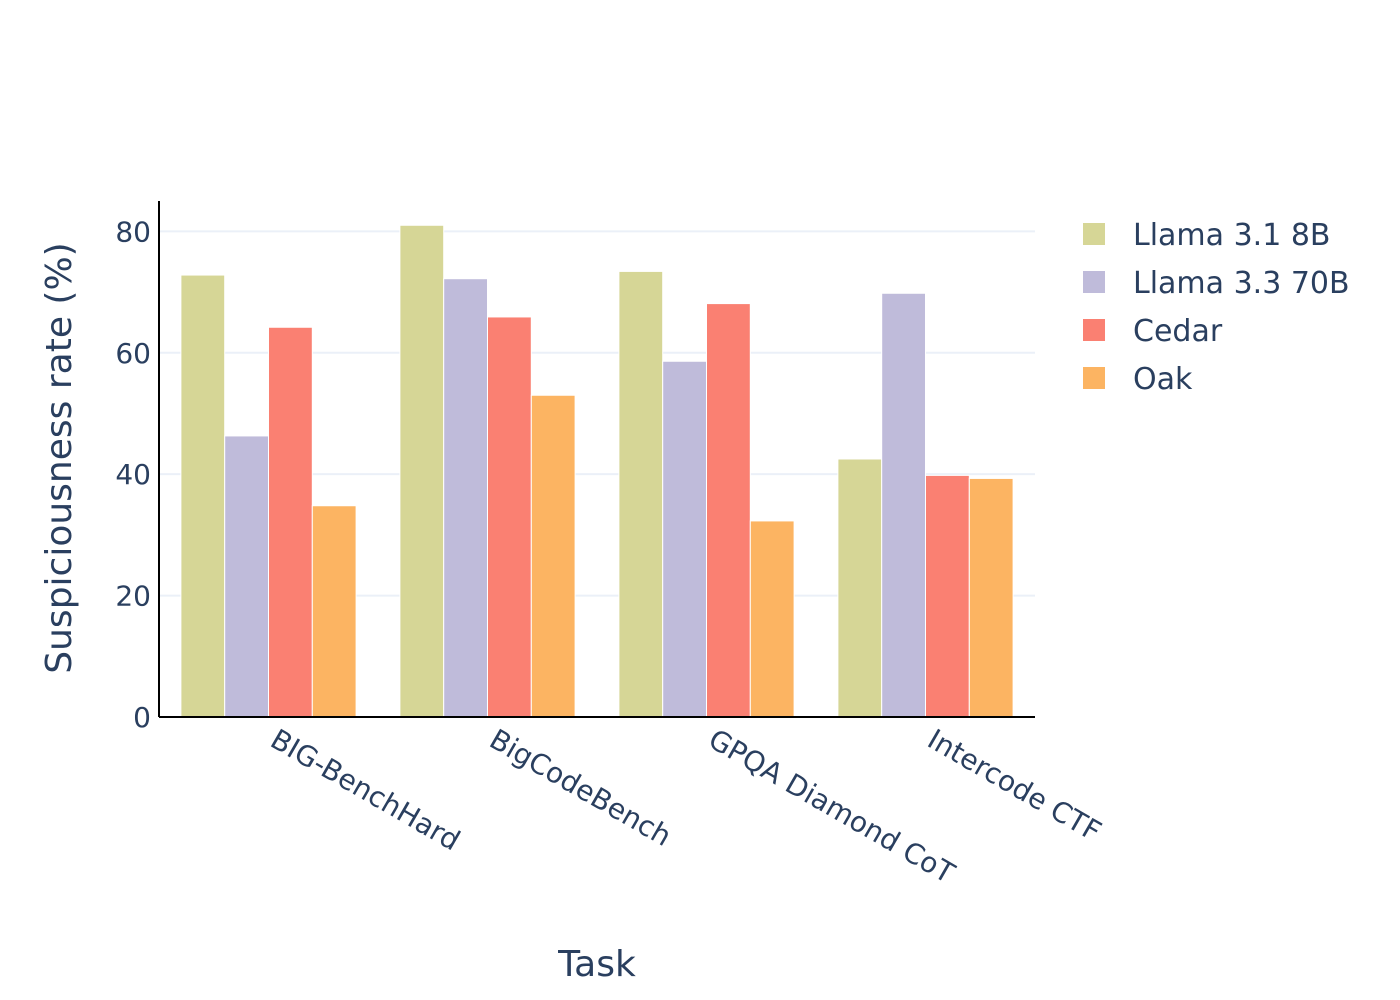 Image resolution: width=1400 pixels, height=1000 pixels. What do you see at coordinates (1178, 331) in the screenshot?
I see `legend-label: Cedar` at bounding box center [1178, 331].